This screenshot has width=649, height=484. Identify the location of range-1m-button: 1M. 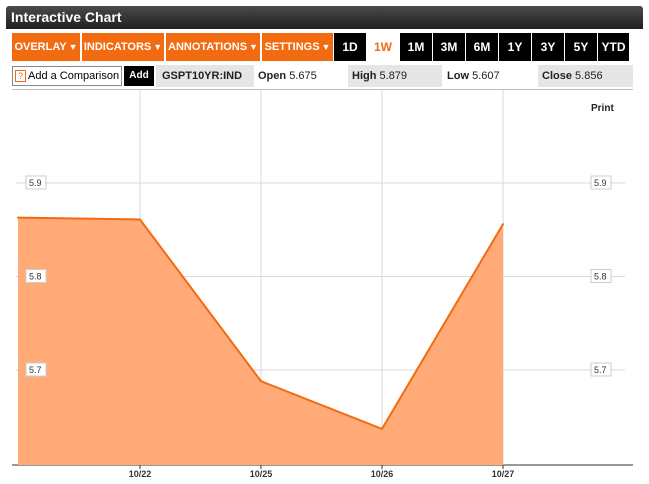
(415, 47).